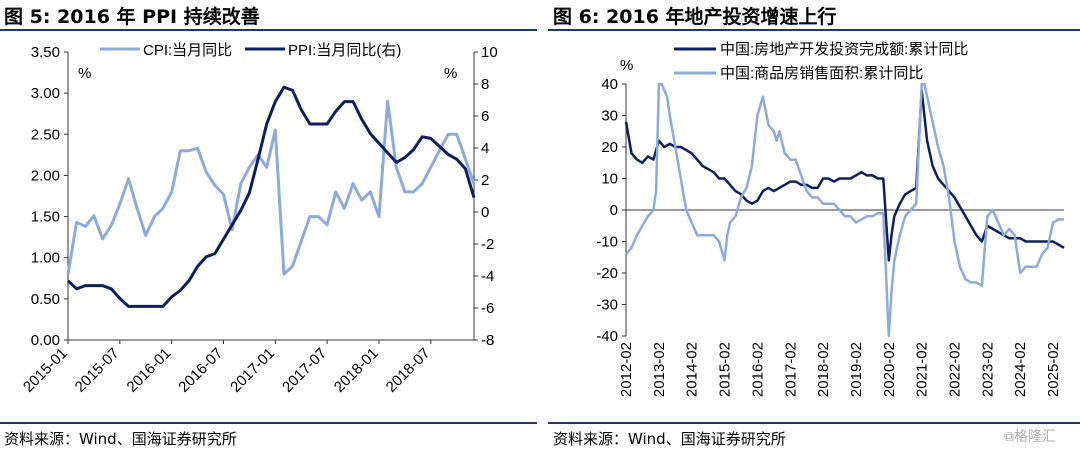 Image resolution: width=1080 pixels, height=452 pixels. Describe the element at coordinates (149, 370) in the screenshot. I see `chart1-x-tick-label: 2016-01` at that location.